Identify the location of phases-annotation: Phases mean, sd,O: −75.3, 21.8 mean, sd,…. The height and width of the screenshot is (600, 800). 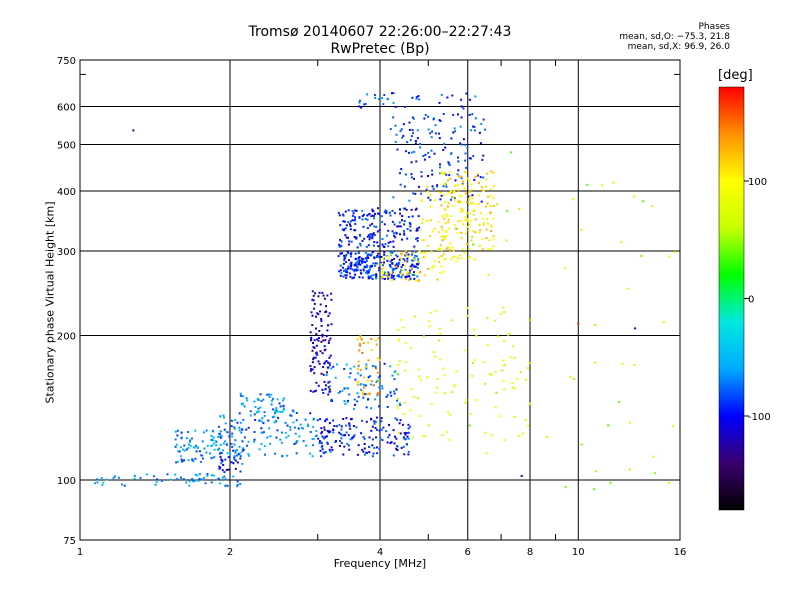
(665, 37).